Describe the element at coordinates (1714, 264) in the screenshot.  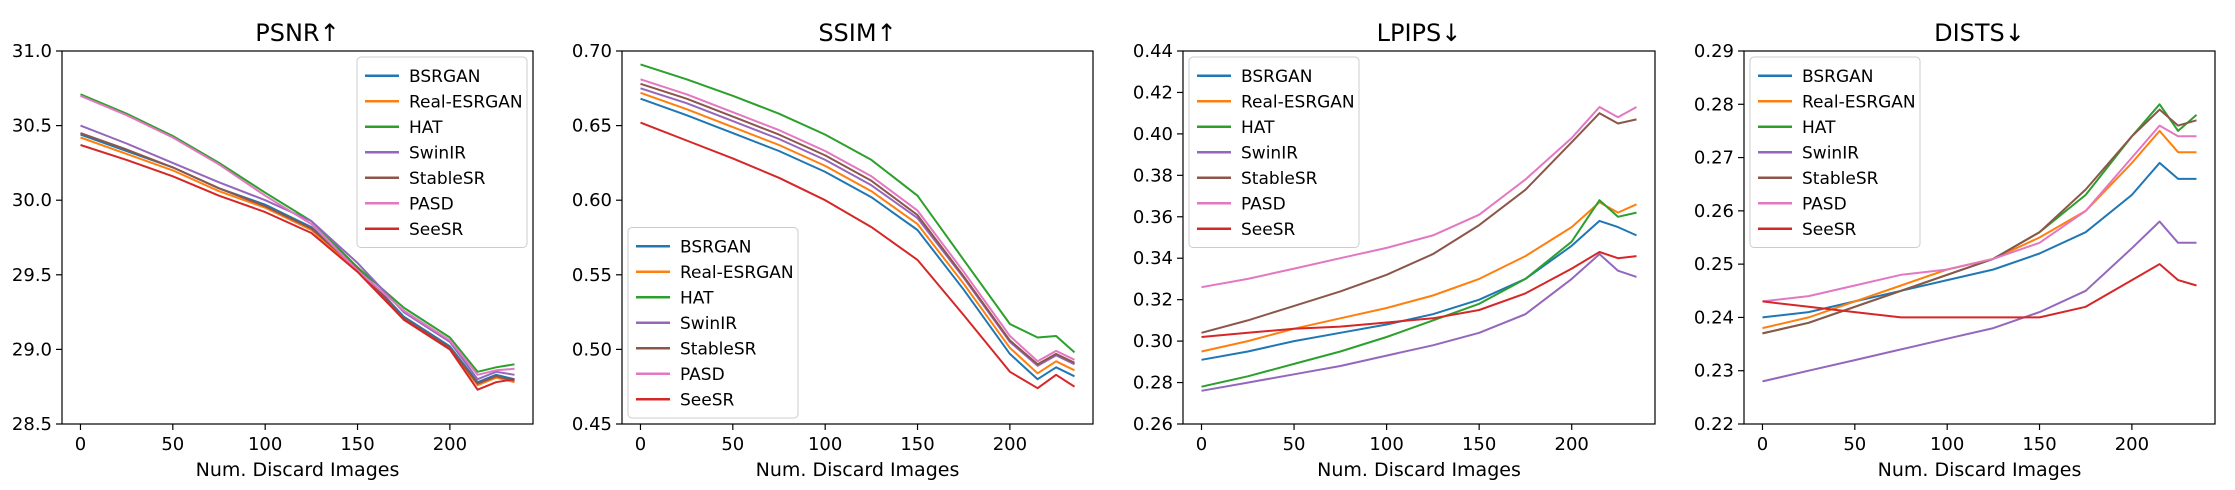
I see `y-tick-label: 0.25` at that location.